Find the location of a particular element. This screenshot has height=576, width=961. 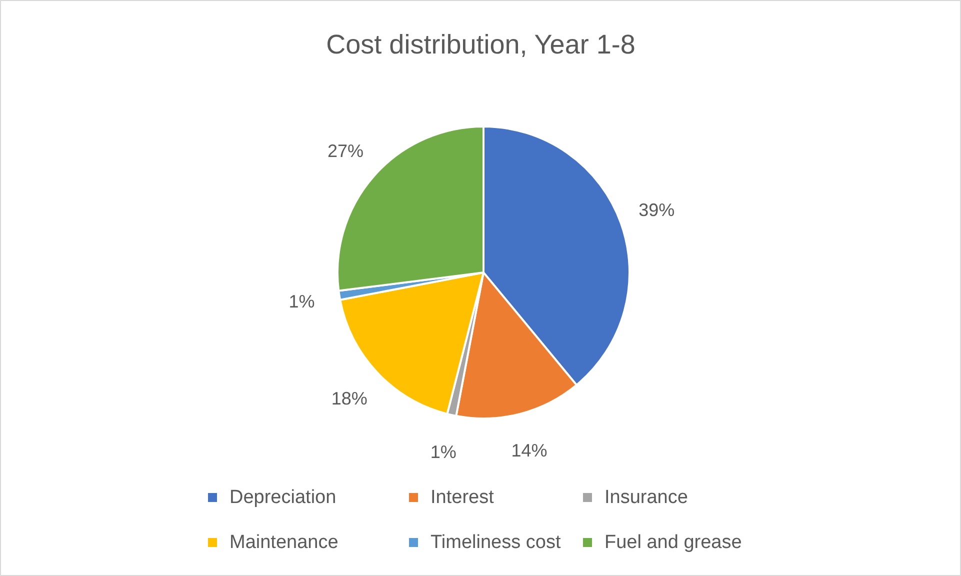

data-label: 14% is located at coordinates (529, 450).